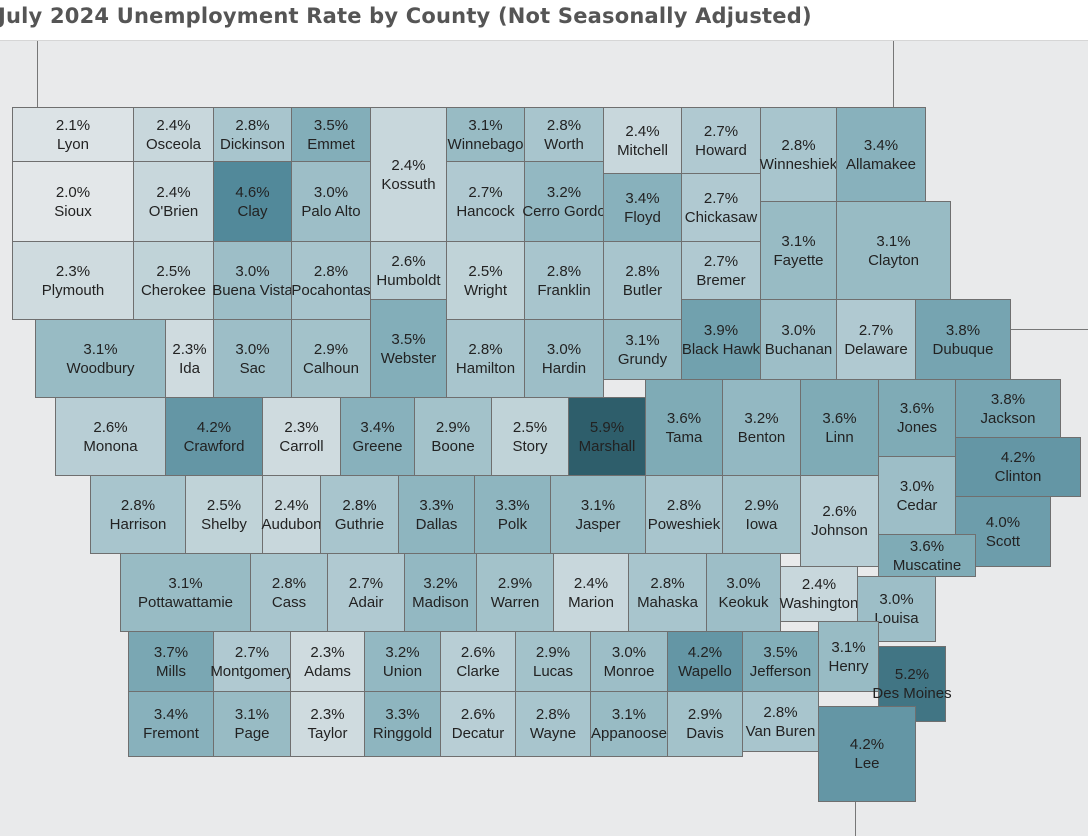  Describe the element at coordinates (848, 656) in the screenshot. I see `county-henry: 3.1% Henry` at that location.